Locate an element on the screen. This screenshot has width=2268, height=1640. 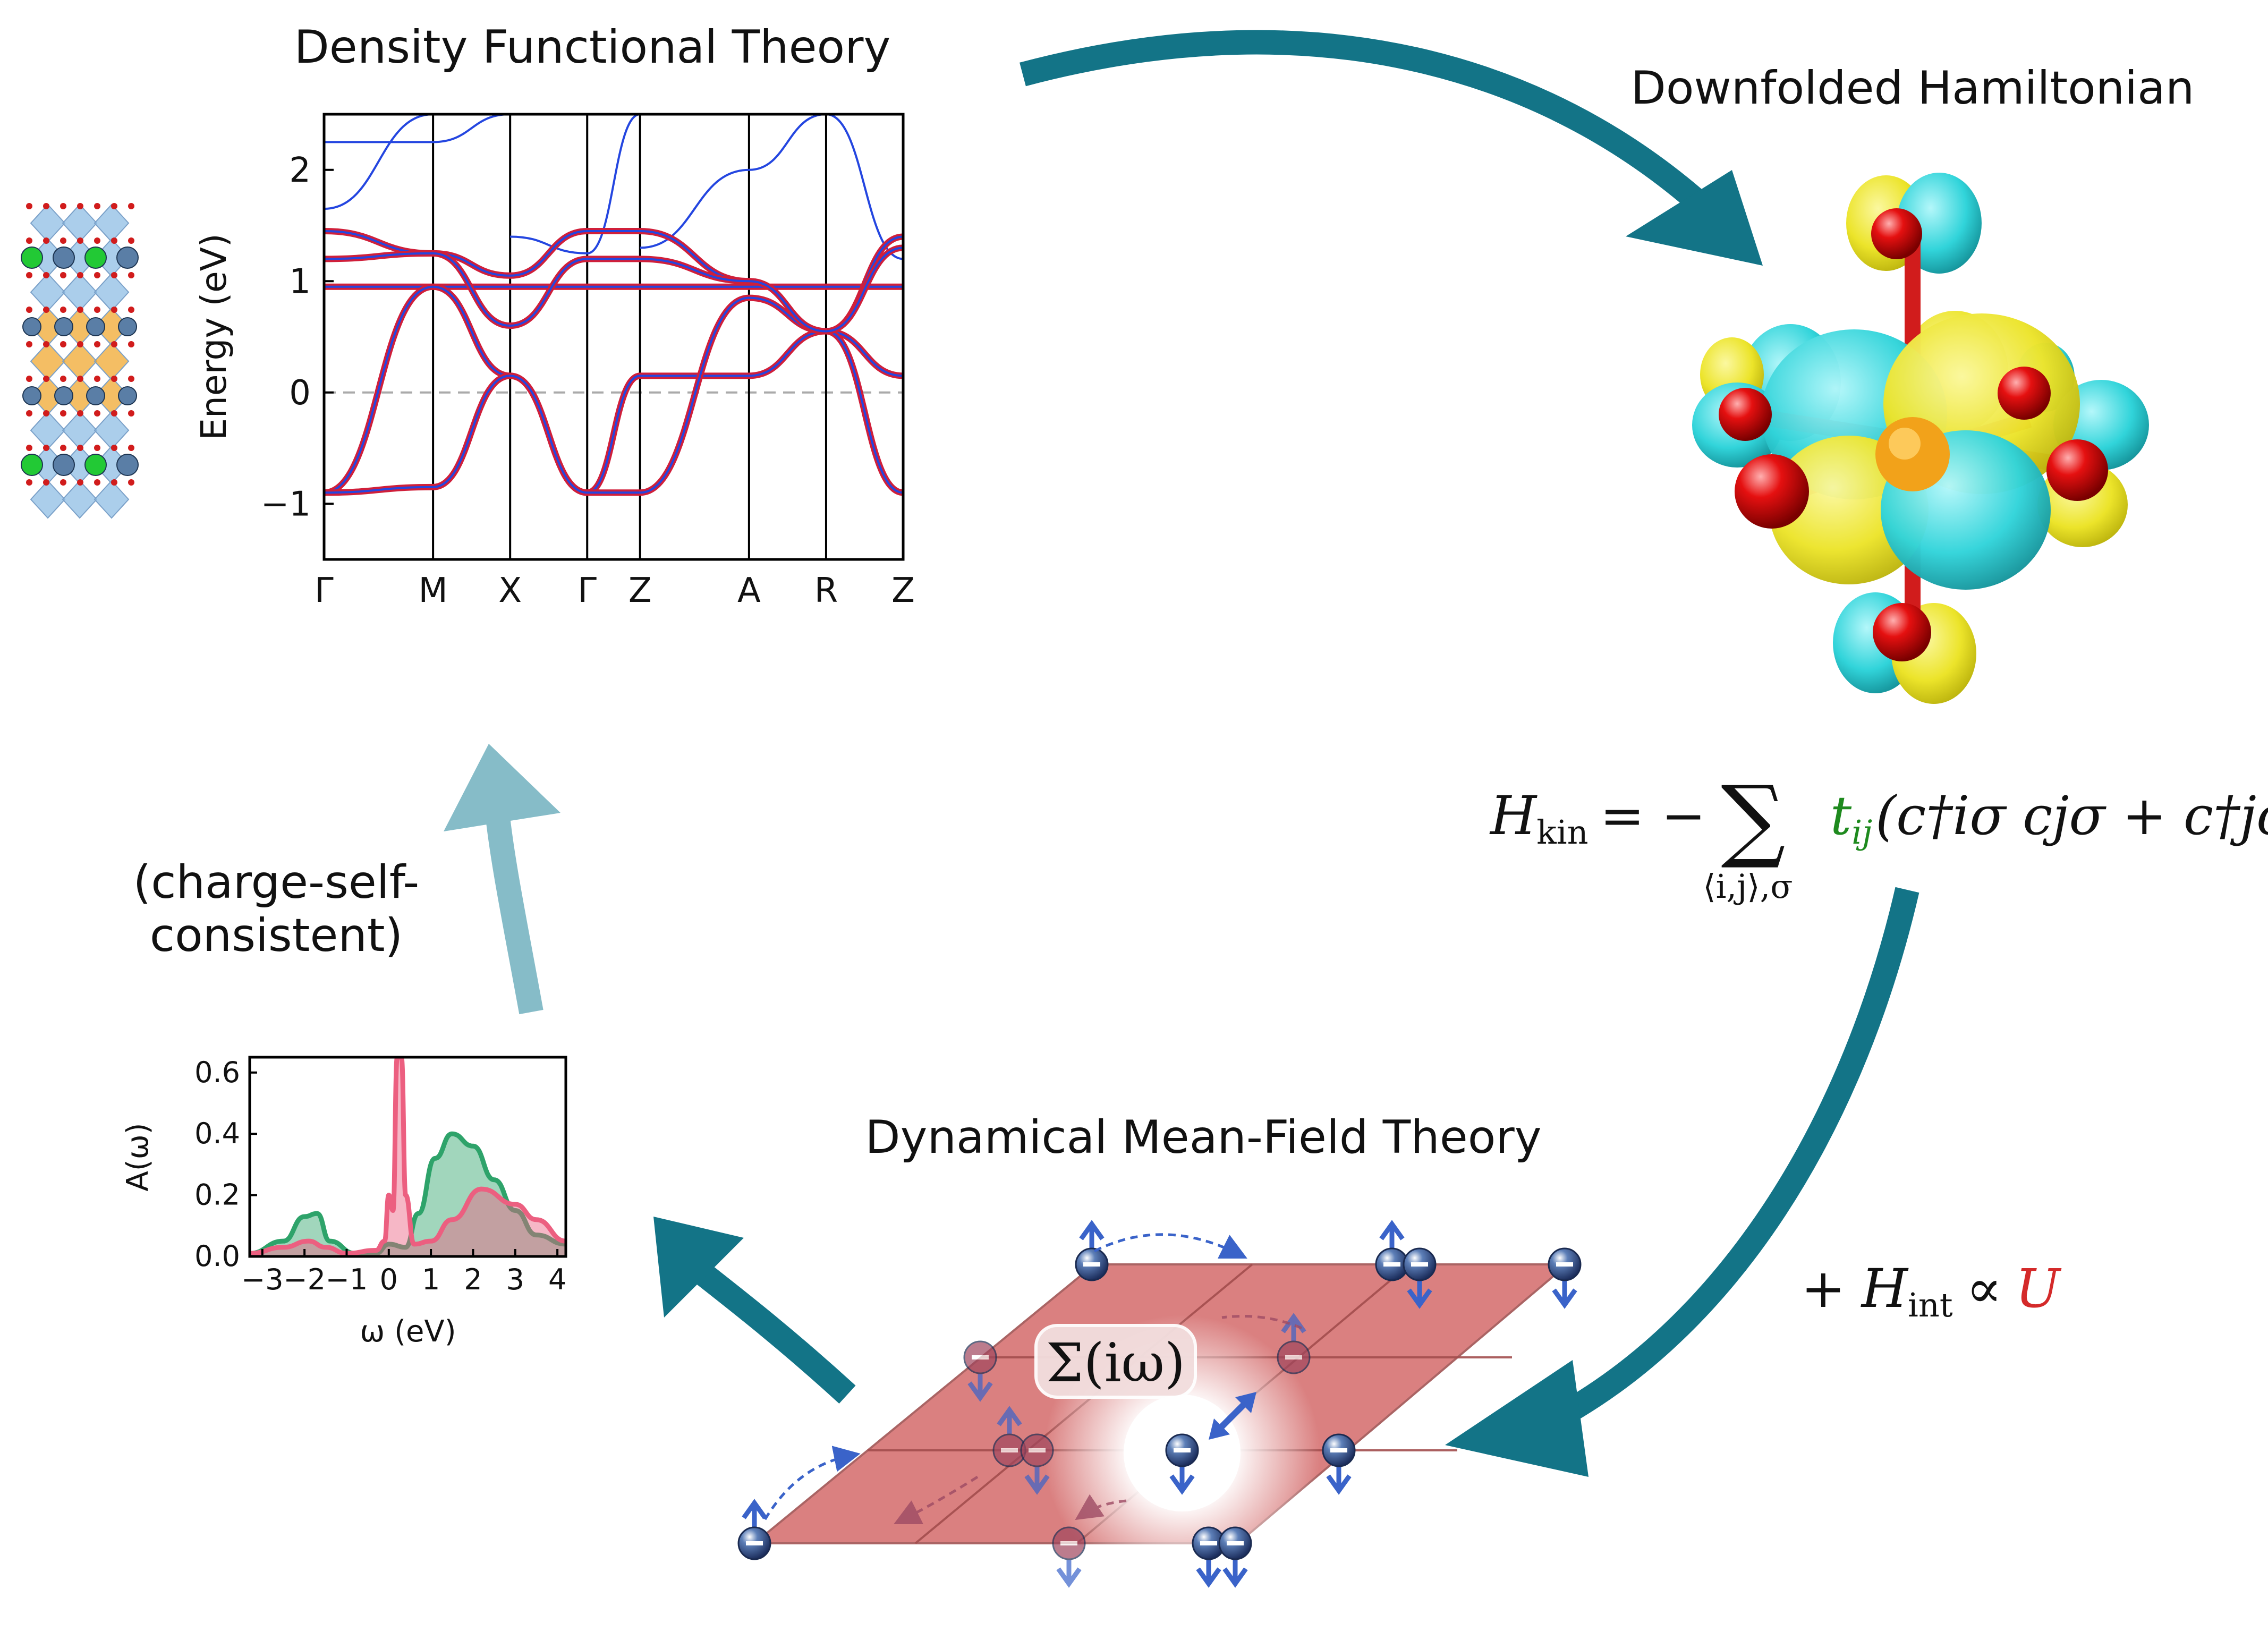
dos-pink-curve is located at coordinates (408, 1156).